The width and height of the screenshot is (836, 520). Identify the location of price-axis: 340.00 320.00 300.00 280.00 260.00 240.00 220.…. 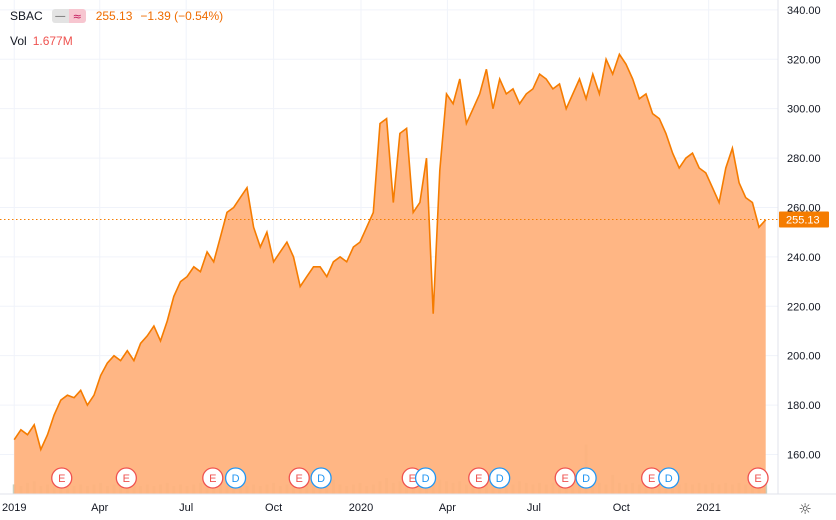
(804, 233).